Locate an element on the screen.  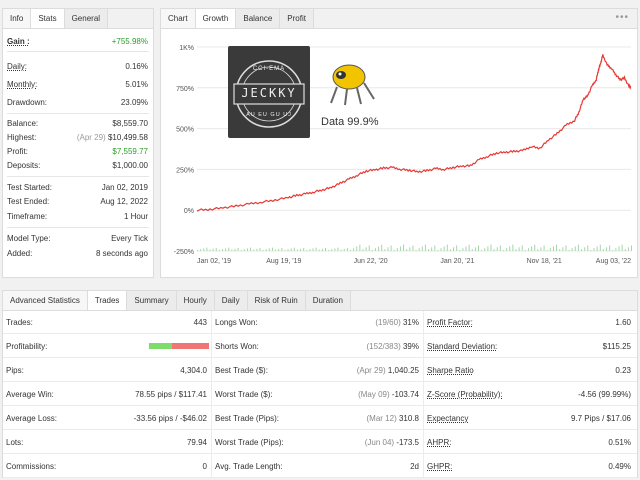
stat-label: Expectancy is located at coordinates (448, 418).